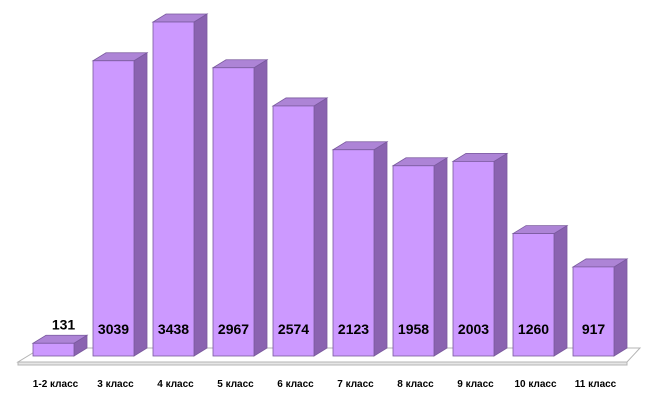 This screenshot has height=403, width=650. I want to click on data-label: 2574, so click(293, 329).